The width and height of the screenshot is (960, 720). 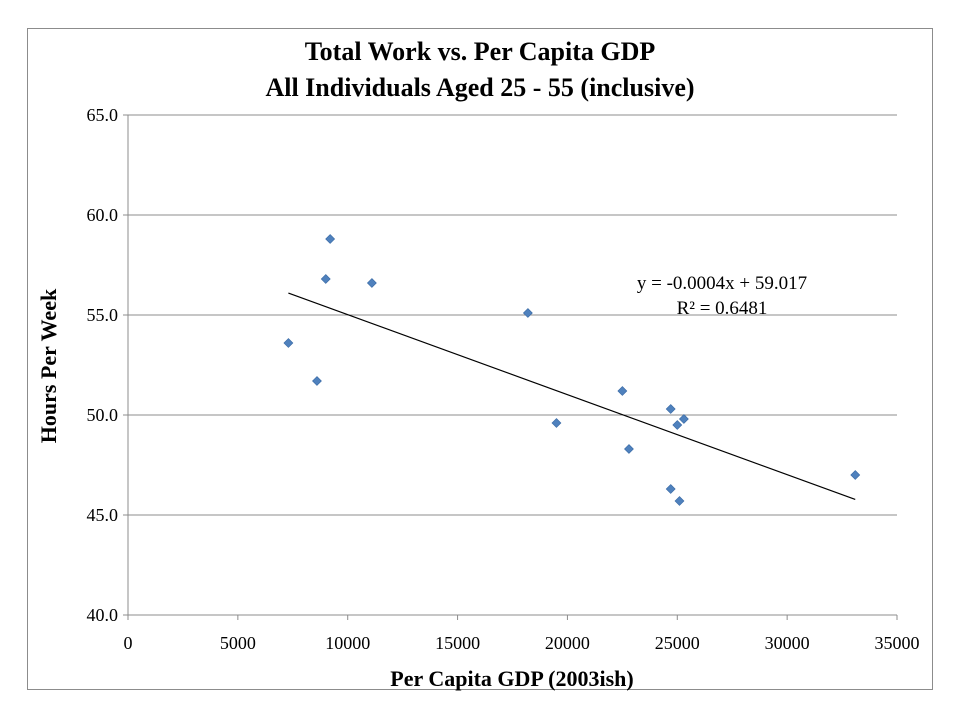 I want to click on y-tick-label: 45.0, so click(x=103, y=515).